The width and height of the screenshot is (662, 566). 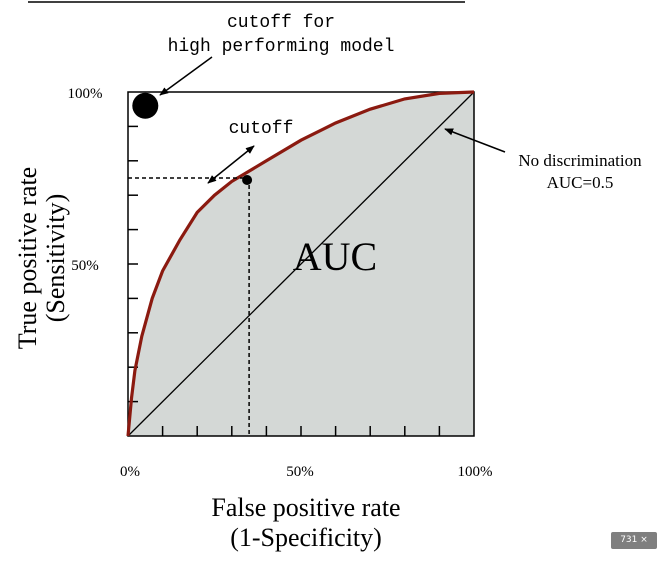 What do you see at coordinates (475, 472) in the screenshot?
I see `x-tick-label-100: 100%` at bounding box center [475, 472].